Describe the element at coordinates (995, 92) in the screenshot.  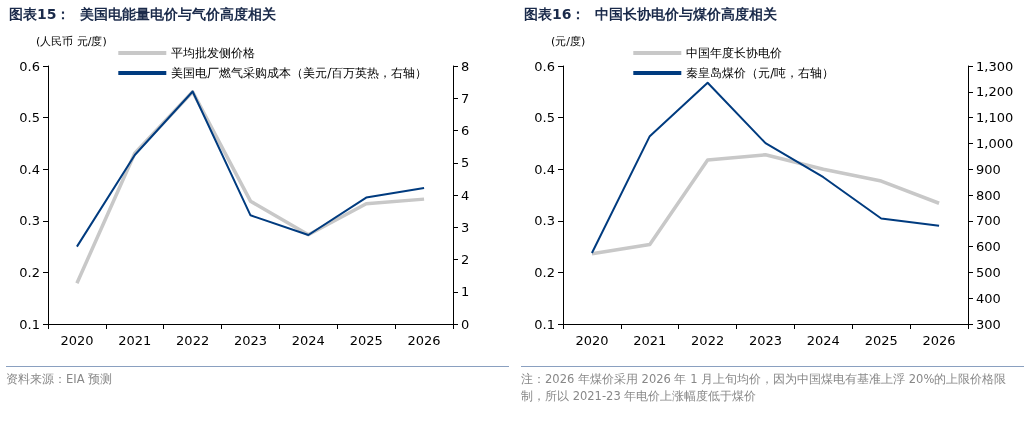
I see `y2-tick-label: 1,200` at that location.